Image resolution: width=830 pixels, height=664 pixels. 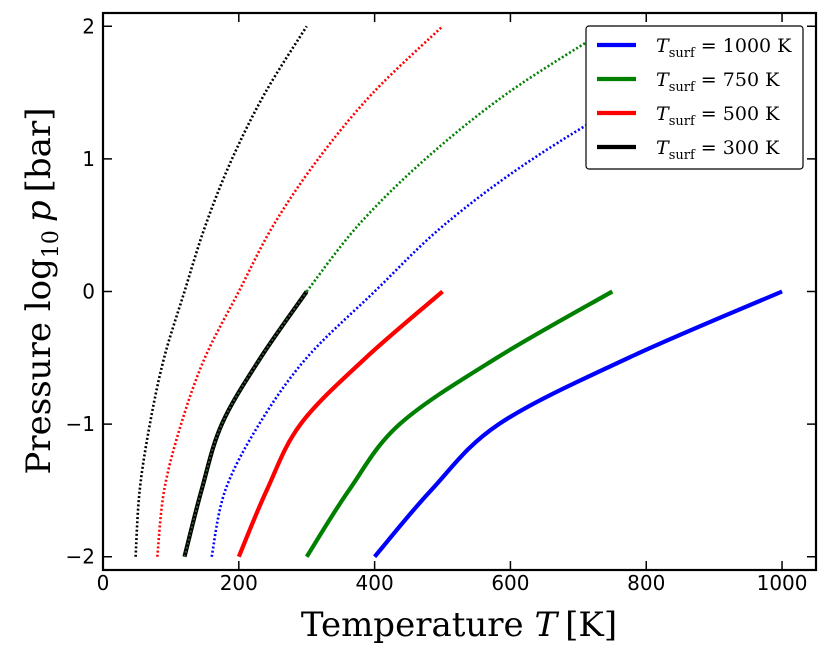 I want to click on x-axis-label-var: T, so click(x=546, y=625).